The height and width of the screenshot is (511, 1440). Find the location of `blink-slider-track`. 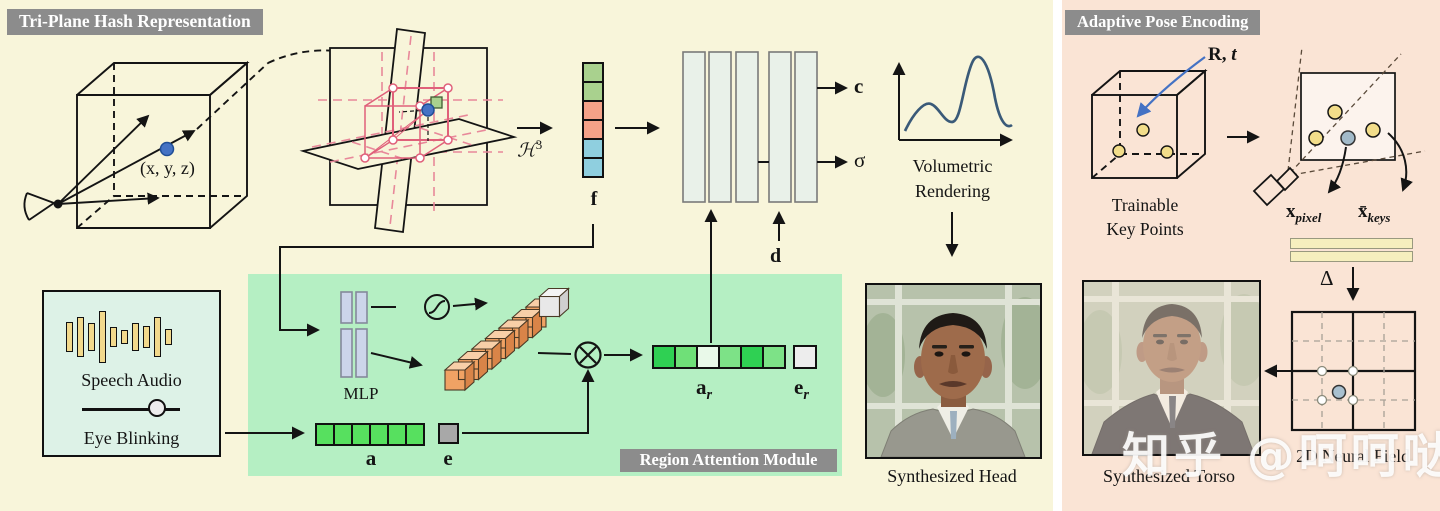

blink-slider-track is located at coordinates (131, 409).